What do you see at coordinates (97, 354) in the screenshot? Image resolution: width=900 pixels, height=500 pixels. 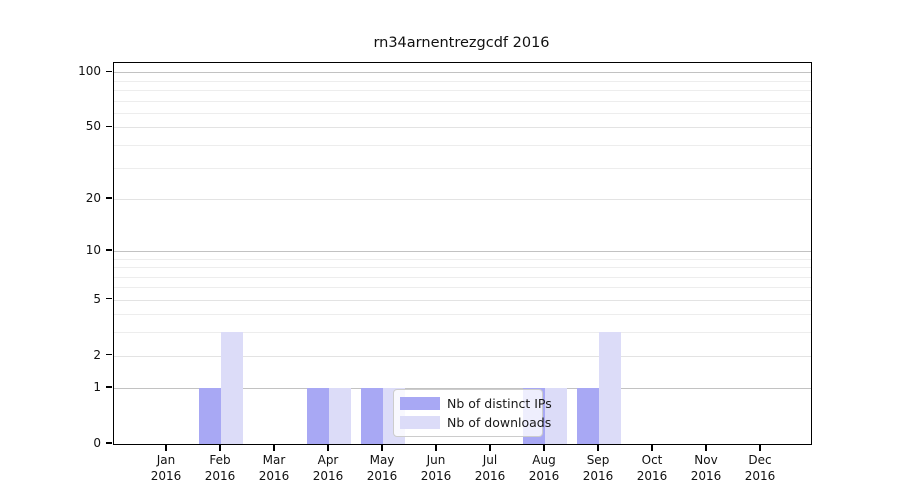 I see `y-tick-label: 2` at bounding box center [97, 354].